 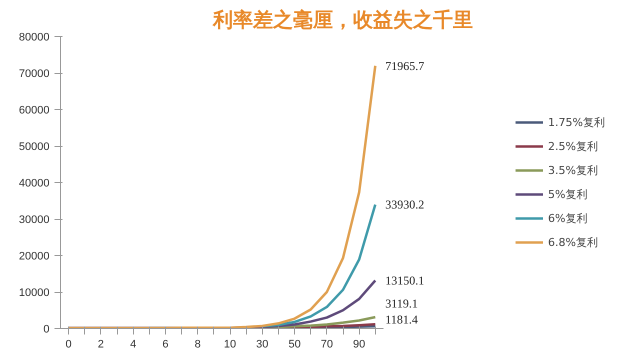 I want to click on x-tick-label: 8, so click(x=197, y=344).